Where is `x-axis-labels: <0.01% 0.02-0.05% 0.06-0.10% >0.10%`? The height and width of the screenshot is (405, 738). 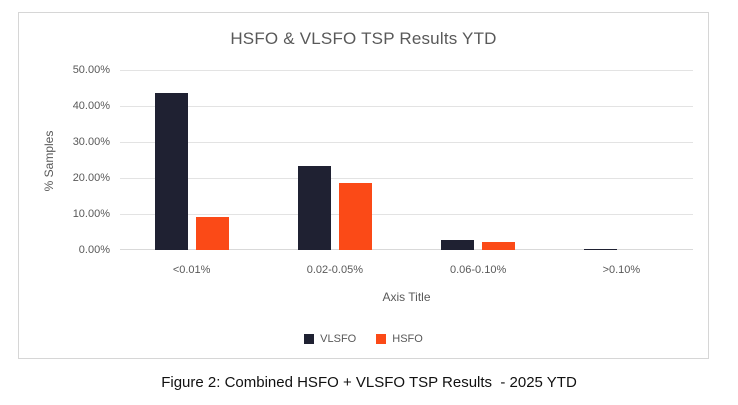 x-axis-labels: <0.01% 0.02-0.05% 0.06-0.10% >0.10% is located at coordinates (406, 270).